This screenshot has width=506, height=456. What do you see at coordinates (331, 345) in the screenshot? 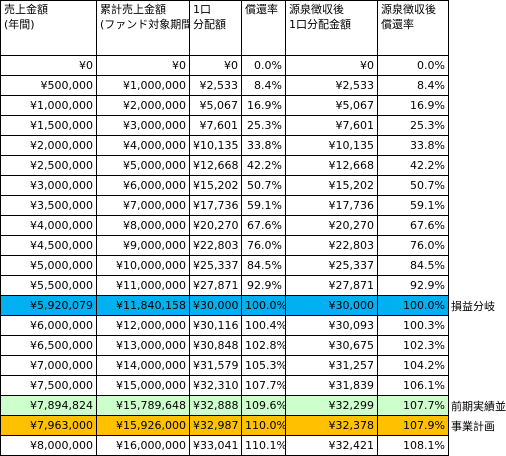
I see `table-cell: ¥30,675` at bounding box center [331, 345].